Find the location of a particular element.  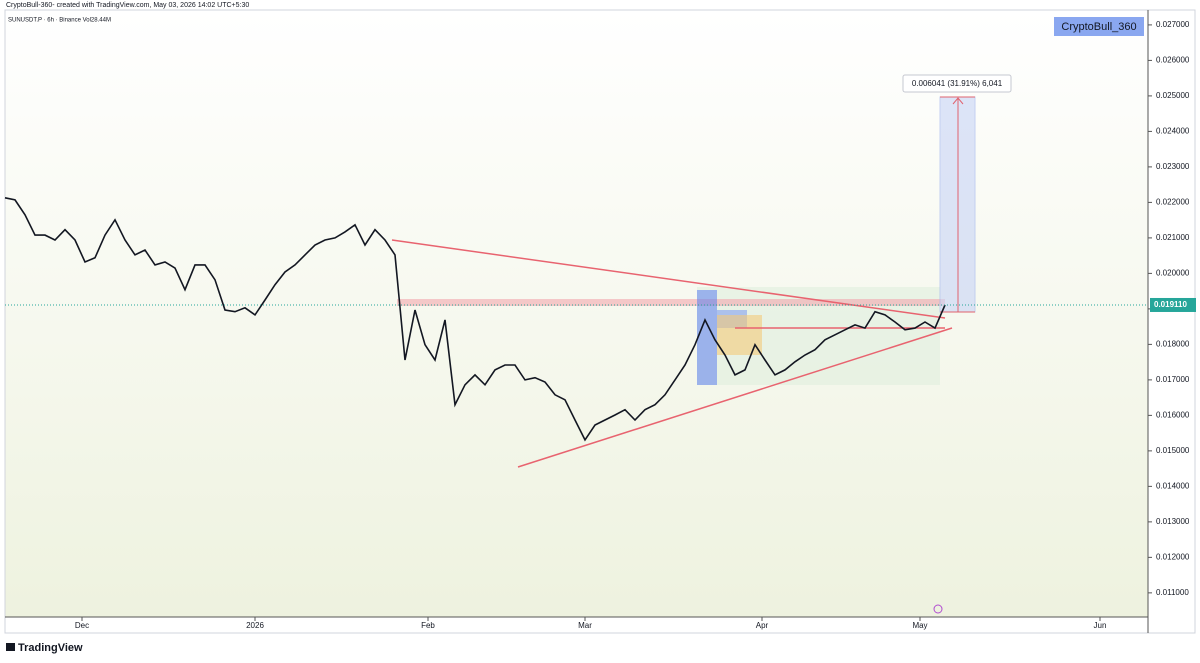

y-tick-label: 0.016000 is located at coordinates (1173, 414).